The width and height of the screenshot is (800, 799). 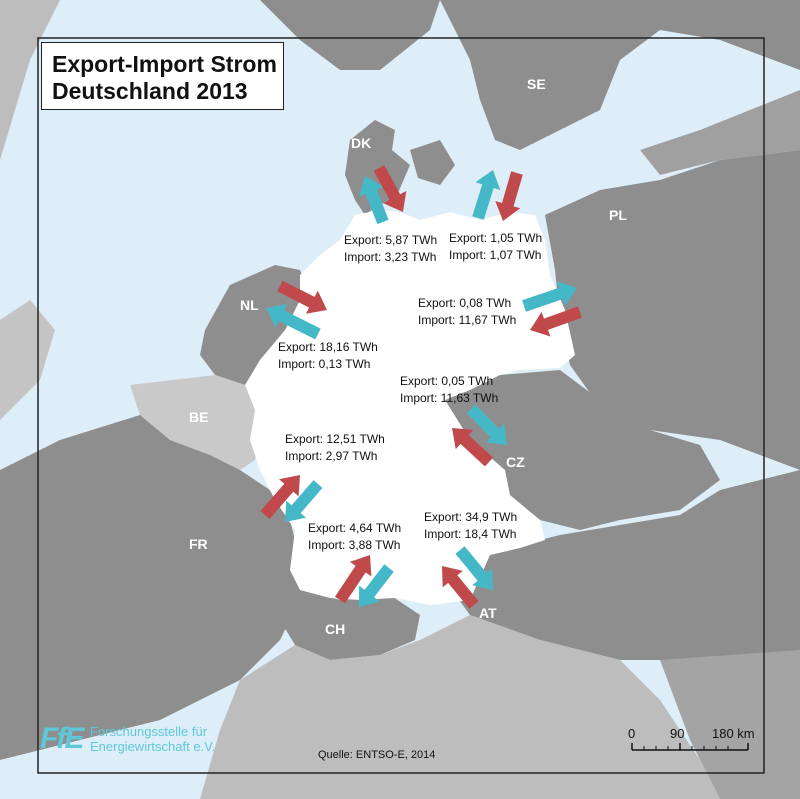 I want to click on scale-label-90: 90, so click(x=677, y=733).